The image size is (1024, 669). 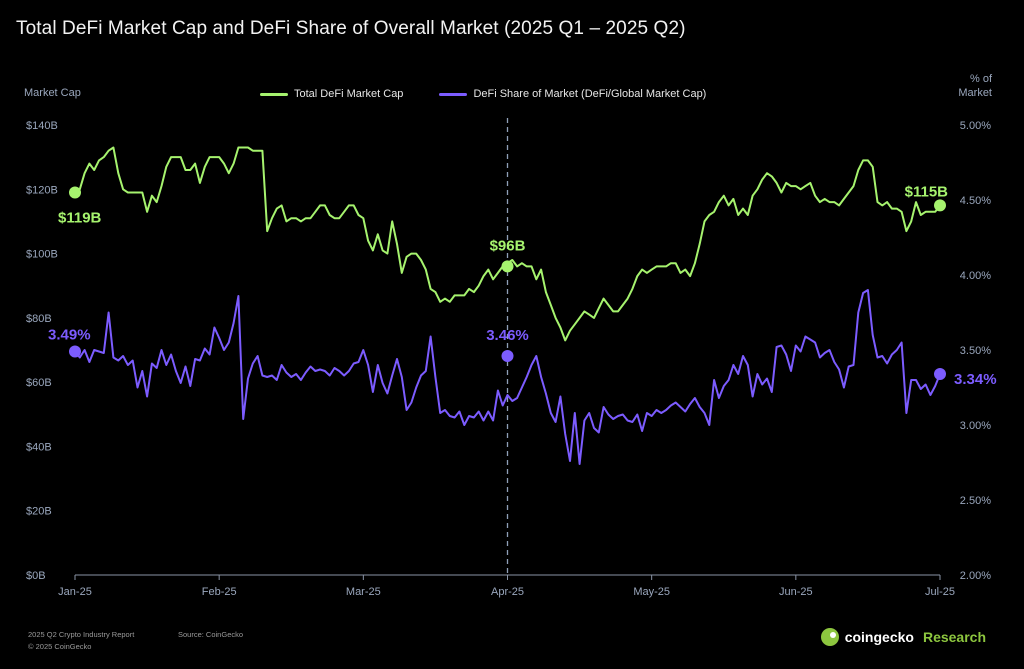 I want to click on right-axis-title: % of Market, so click(x=975, y=86).